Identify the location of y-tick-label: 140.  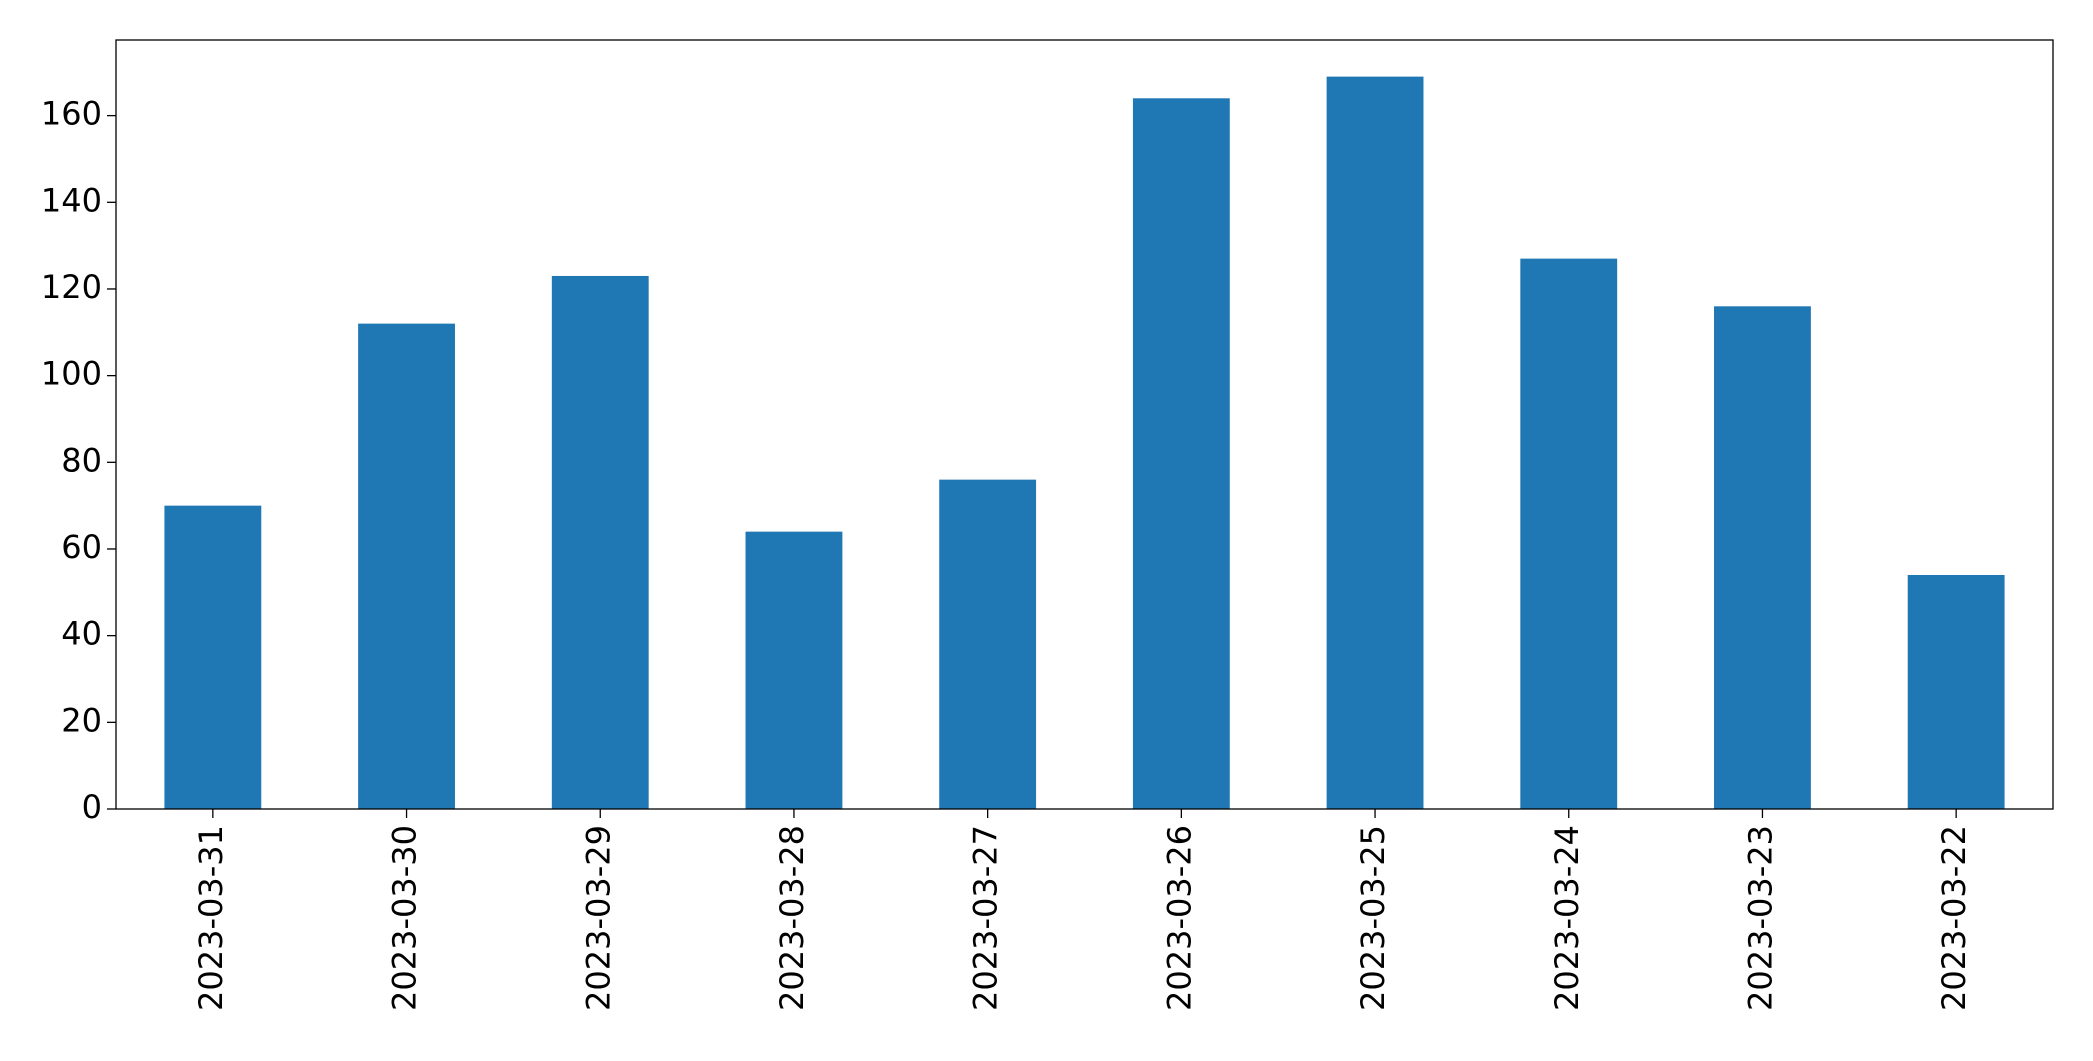
(71, 200).